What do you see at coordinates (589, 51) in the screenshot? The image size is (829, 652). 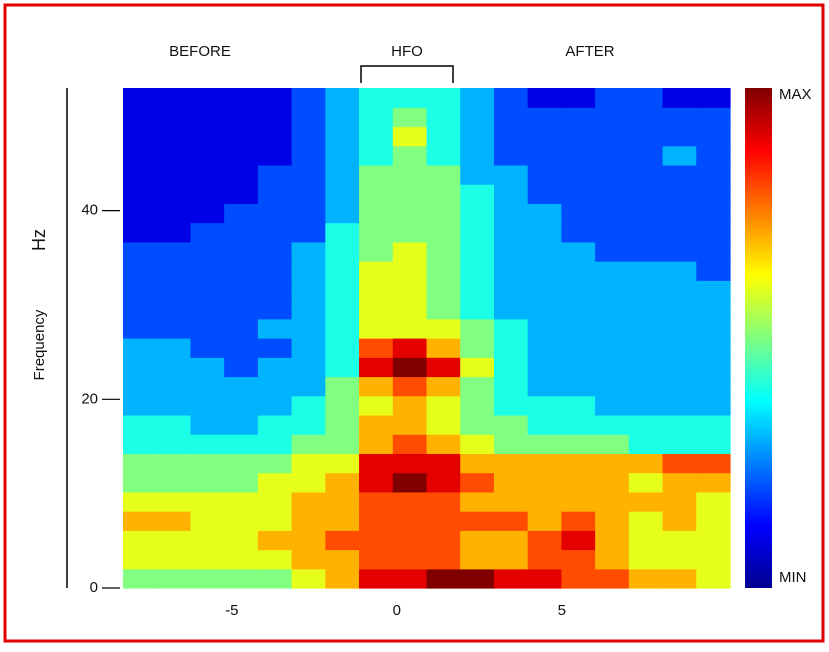 I see `annotation: AFTER` at bounding box center [589, 51].